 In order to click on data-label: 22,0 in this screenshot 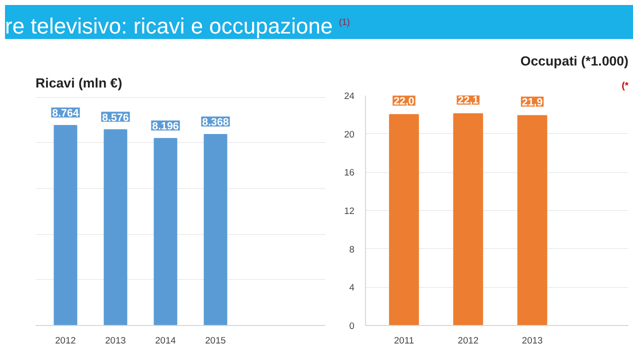, I will do `click(404, 102)`.